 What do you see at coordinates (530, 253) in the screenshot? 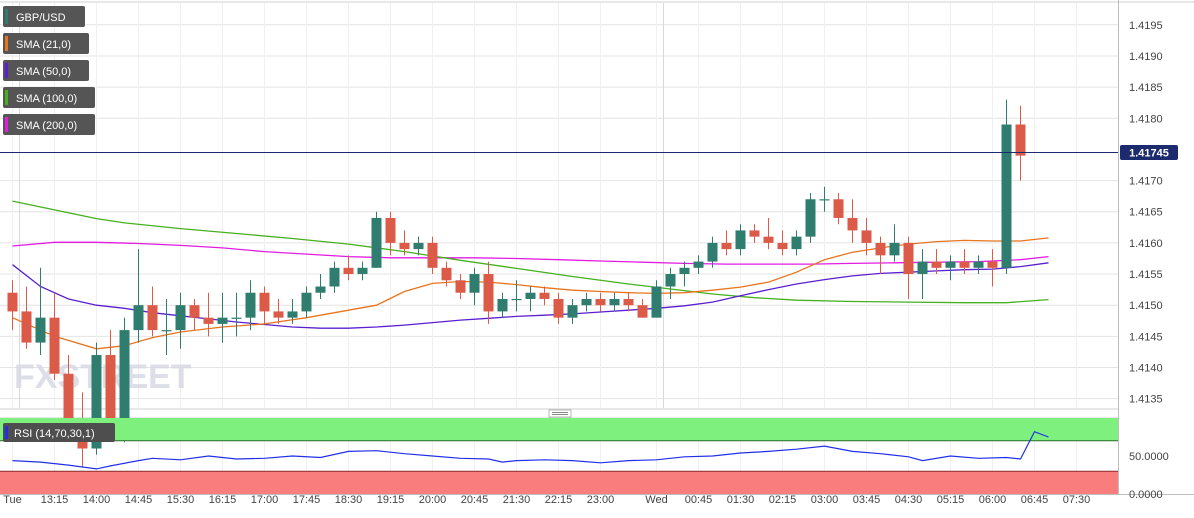
I see `sma-200-line` at bounding box center [530, 253].